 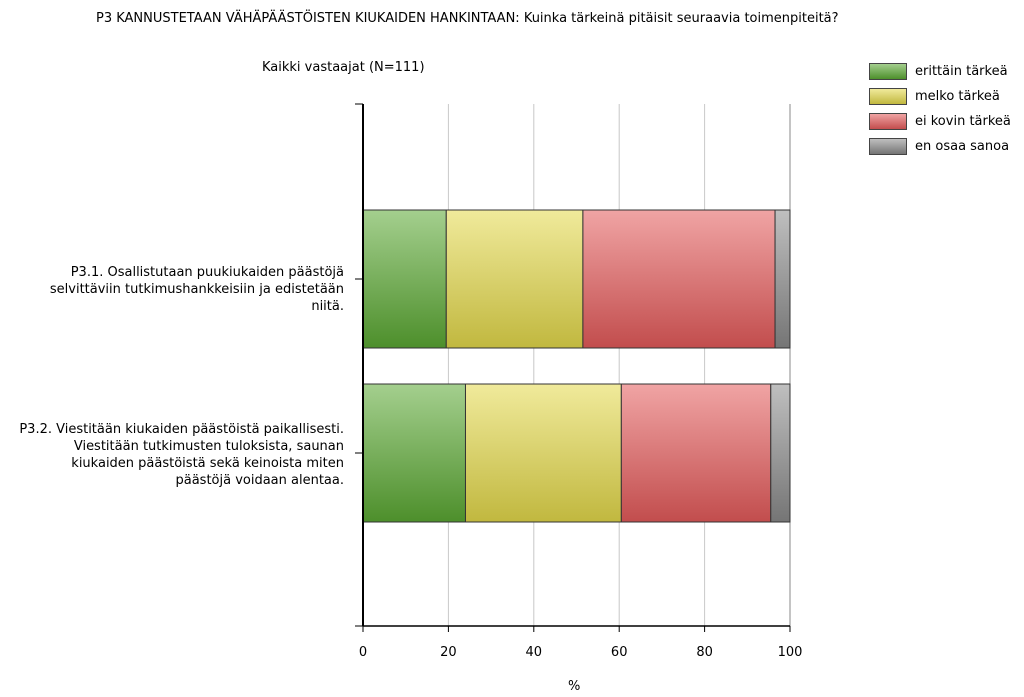 What do you see at coordinates (574, 686) in the screenshot?
I see `x-axis-label: %` at bounding box center [574, 686].